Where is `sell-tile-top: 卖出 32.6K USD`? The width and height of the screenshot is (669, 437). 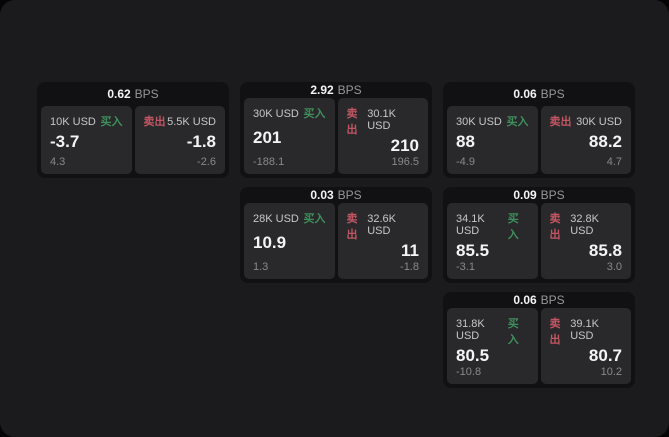
sell-tile-top: 卖出 32.6K USD is located at coordinates (383, 226).